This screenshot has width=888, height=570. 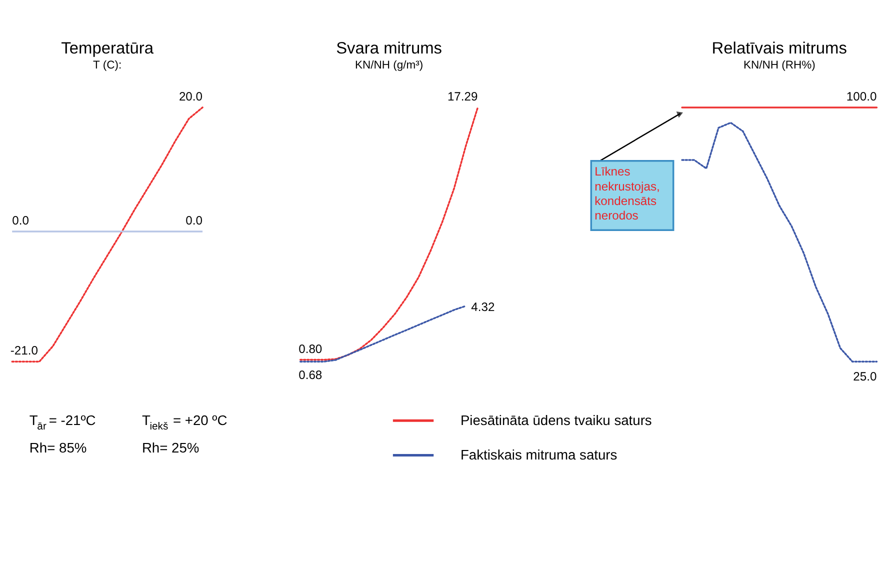 I want to click on data-label: 0.68, so click(x=310, y=375).